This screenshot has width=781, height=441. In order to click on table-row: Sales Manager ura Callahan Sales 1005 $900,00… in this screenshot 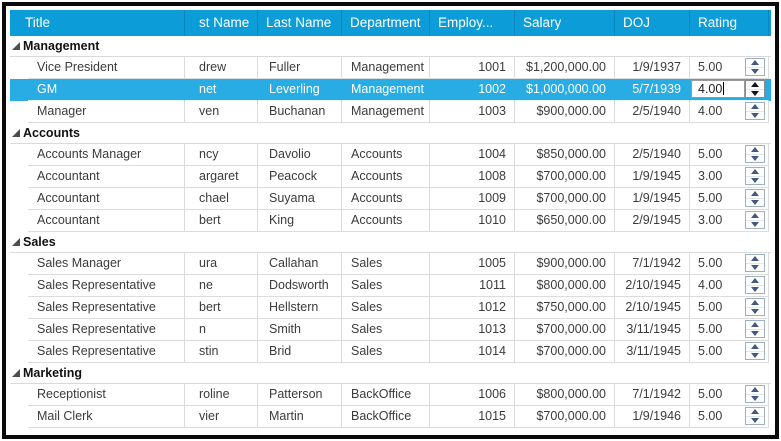, I will do `click(390, 264)`.